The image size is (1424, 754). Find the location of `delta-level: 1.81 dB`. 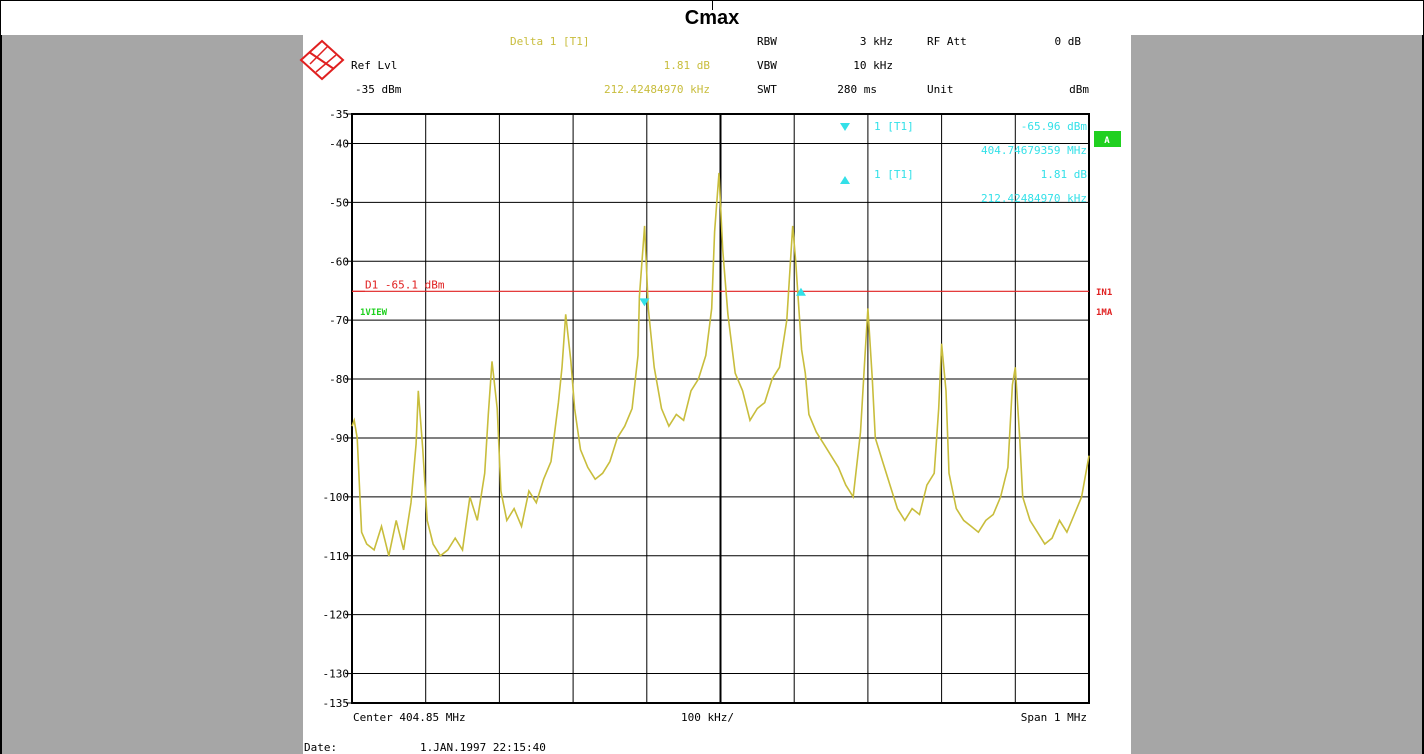

delta-level: 1.81 dB is located at coordinates (687, 65).